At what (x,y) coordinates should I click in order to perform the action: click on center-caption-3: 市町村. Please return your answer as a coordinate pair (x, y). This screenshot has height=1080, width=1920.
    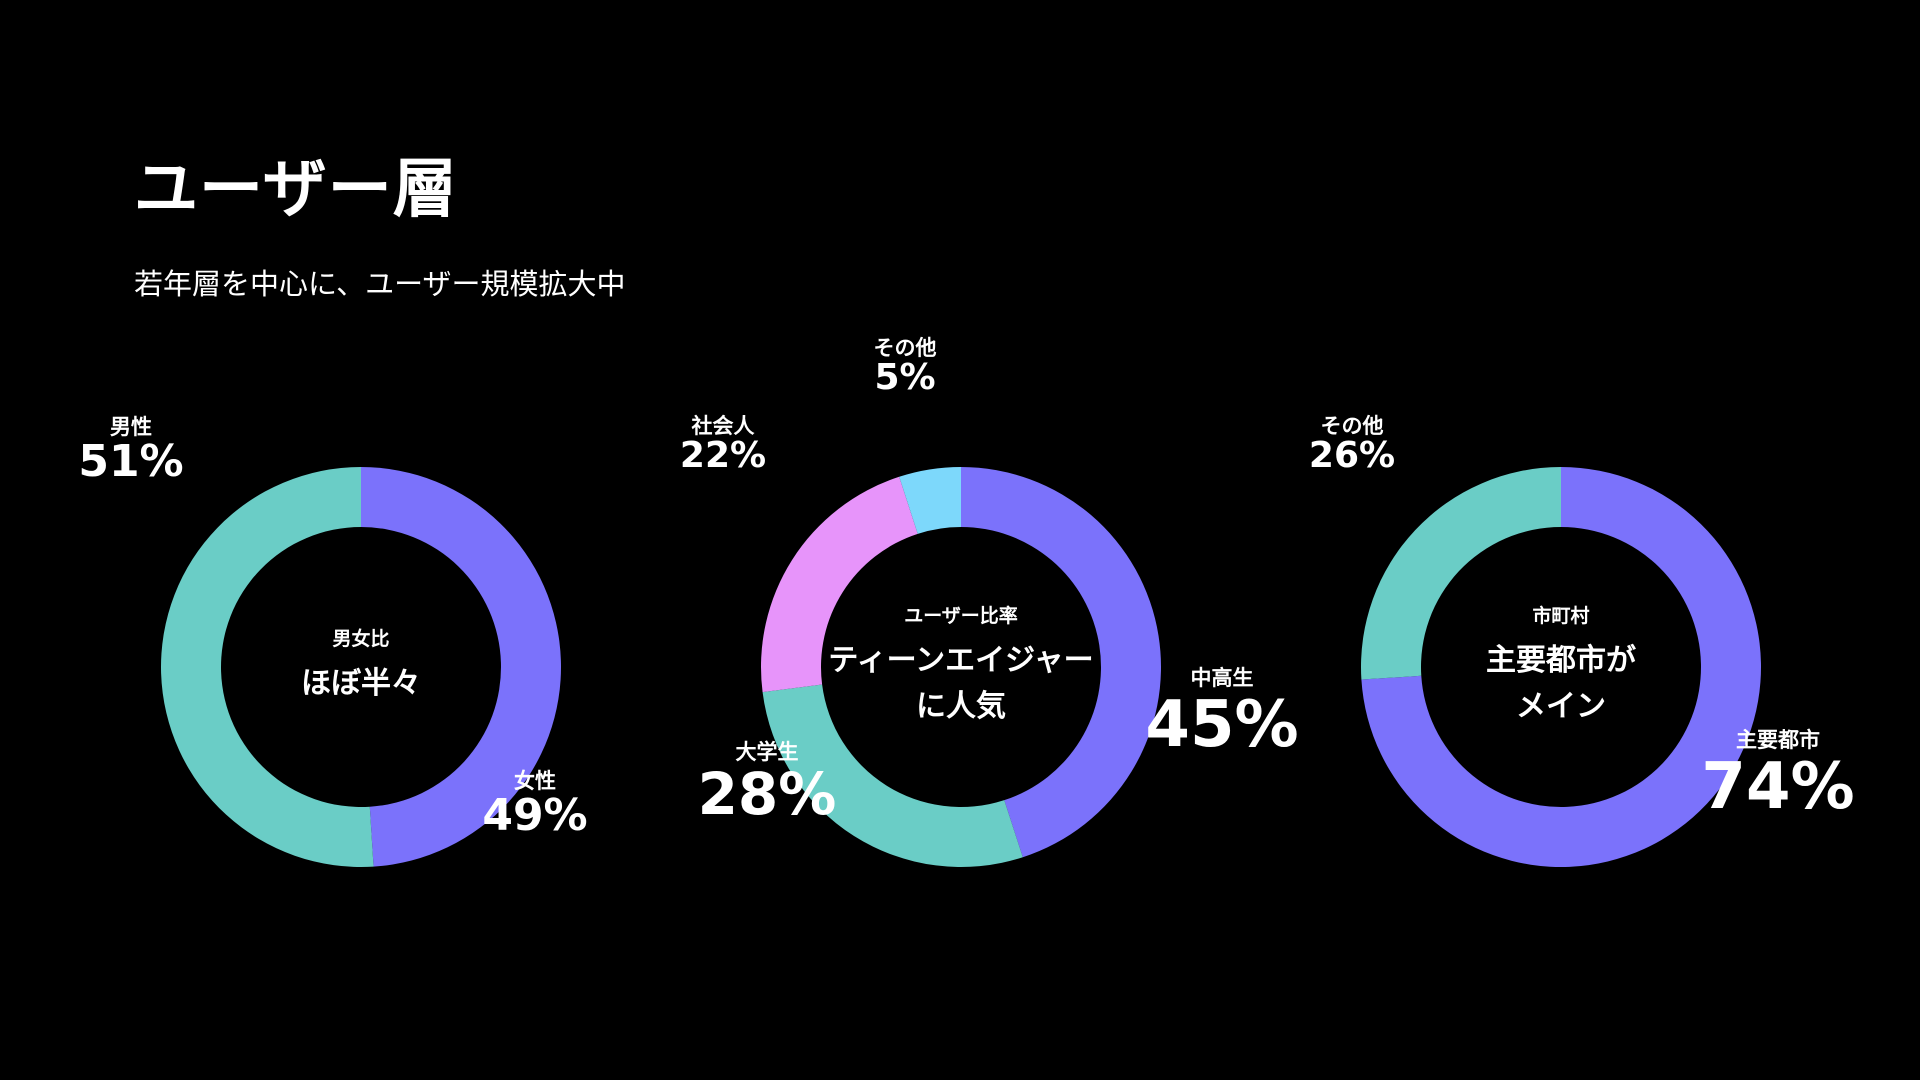
    Looking at the image, I should click on (1560, 615).